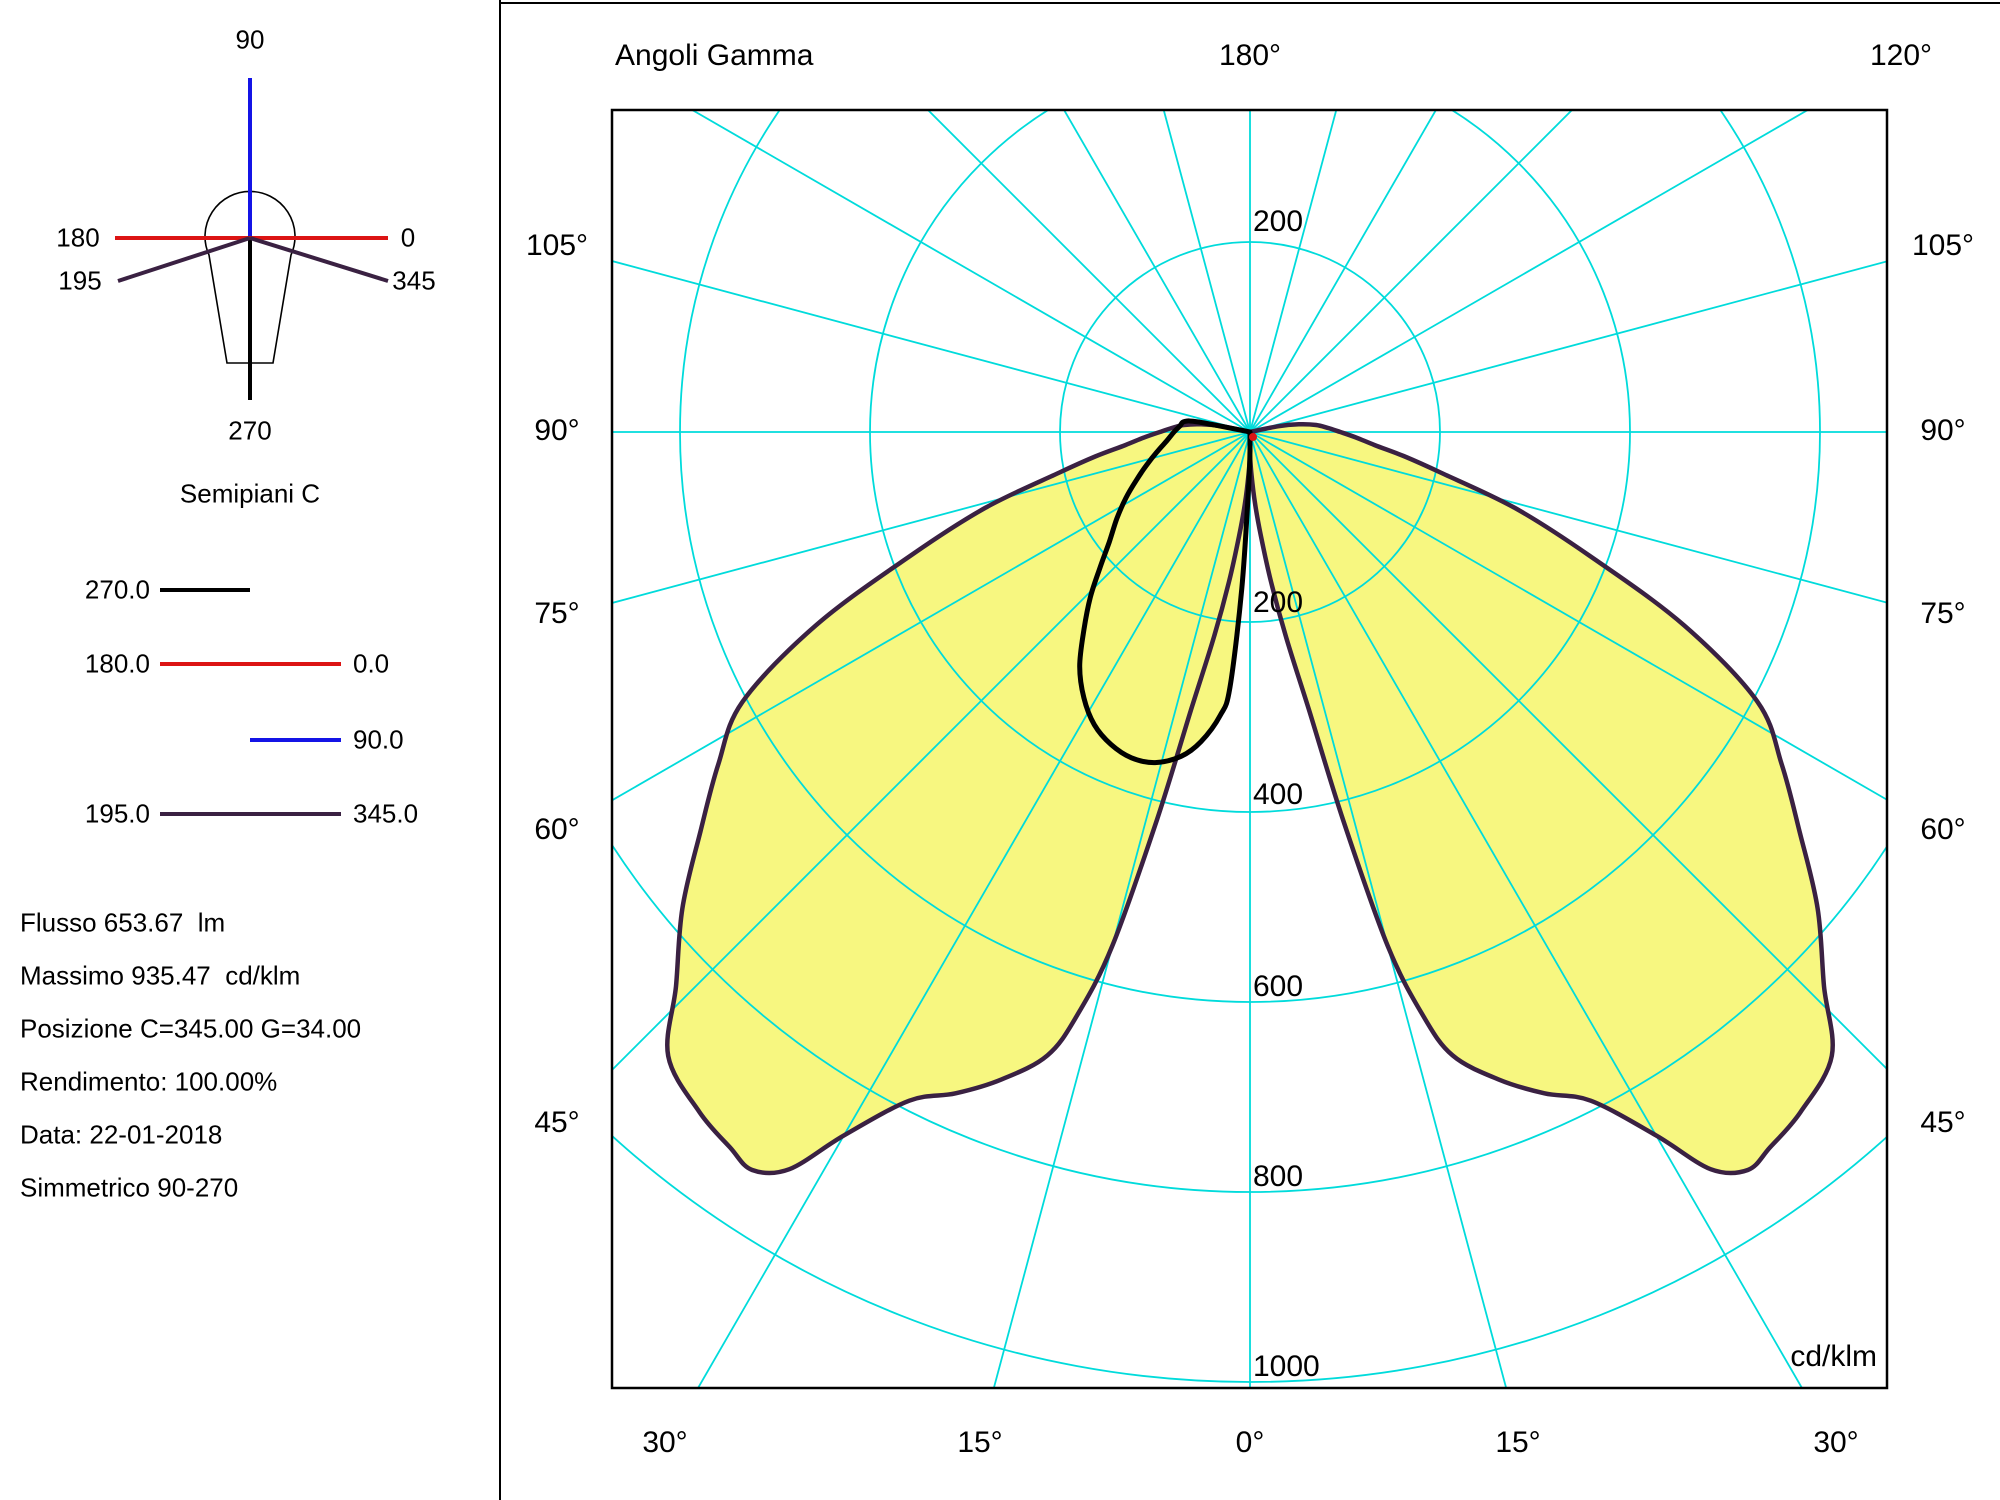 This screenshot has width=2000, height=1500. I want to click on gamma-label-left: 75°, so click(557, 613).